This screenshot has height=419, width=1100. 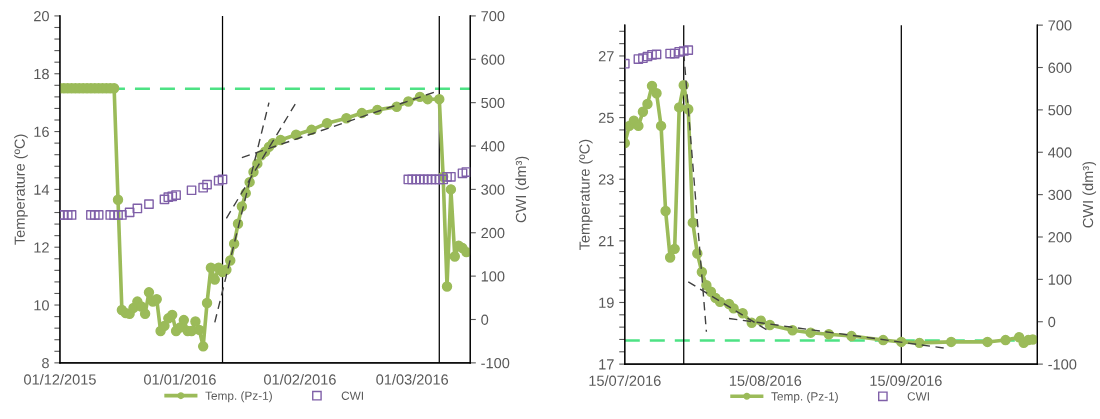 I want to click on y-tick-label: 16, so click(x=41, y=131).